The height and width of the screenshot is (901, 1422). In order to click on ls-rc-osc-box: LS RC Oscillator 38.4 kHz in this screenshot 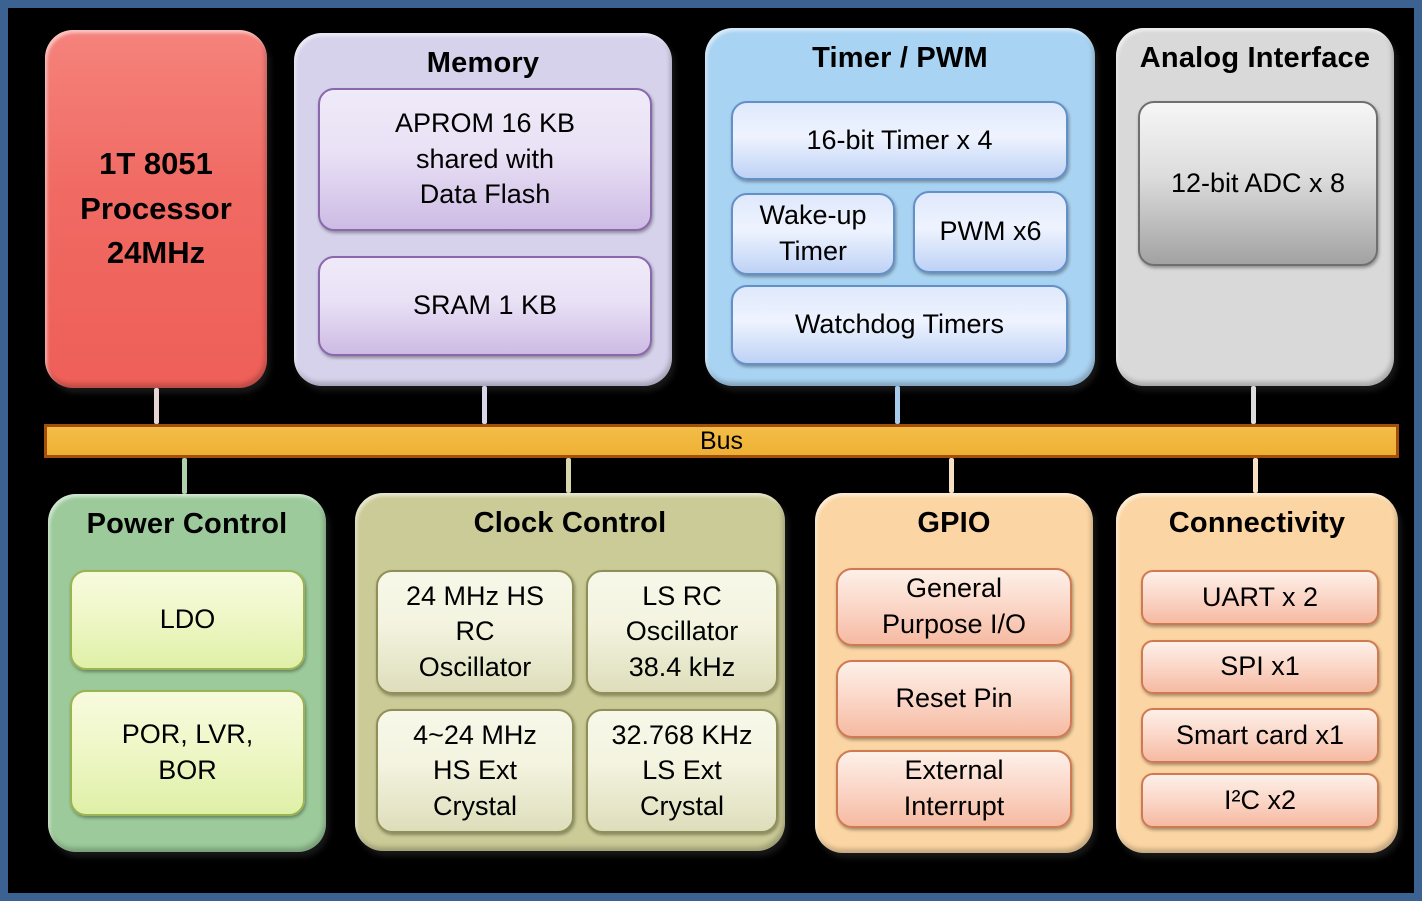, I will do `click(682, 632)`.